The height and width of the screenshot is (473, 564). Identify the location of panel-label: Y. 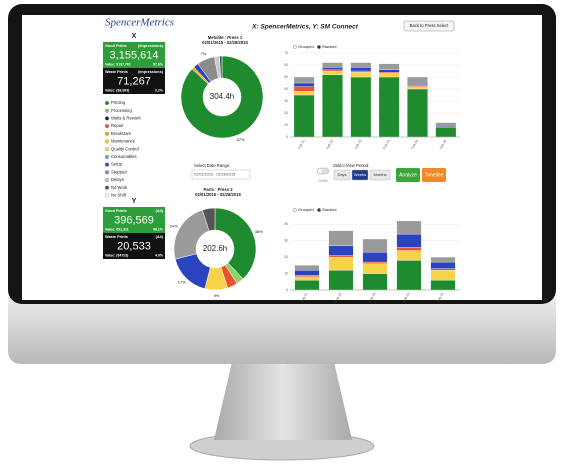
(134, 201).